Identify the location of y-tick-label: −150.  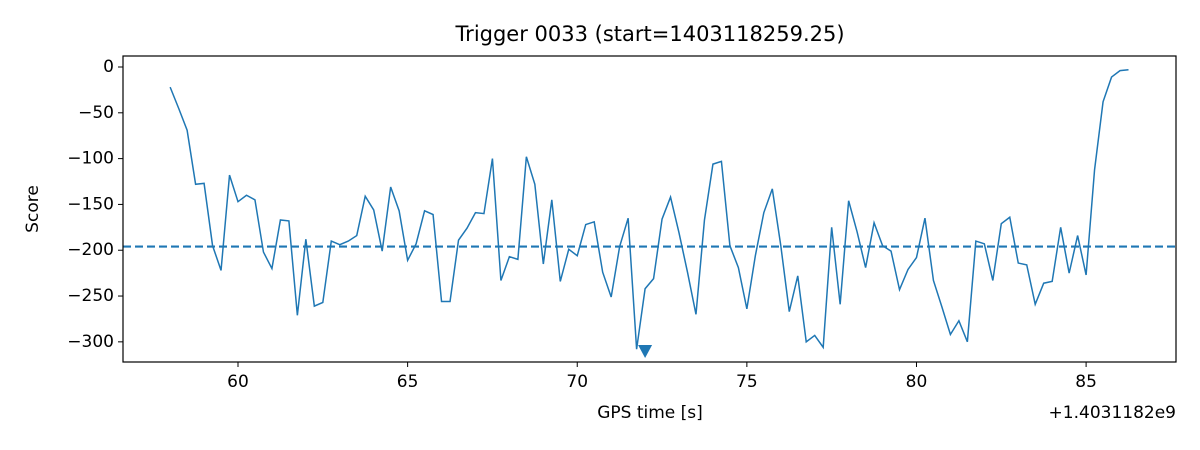
(90, 204).